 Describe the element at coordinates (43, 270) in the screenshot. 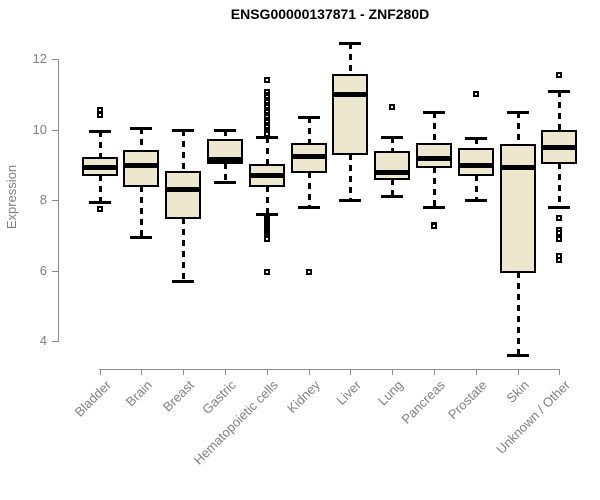

I see `y-tick-label: 6` at that location.